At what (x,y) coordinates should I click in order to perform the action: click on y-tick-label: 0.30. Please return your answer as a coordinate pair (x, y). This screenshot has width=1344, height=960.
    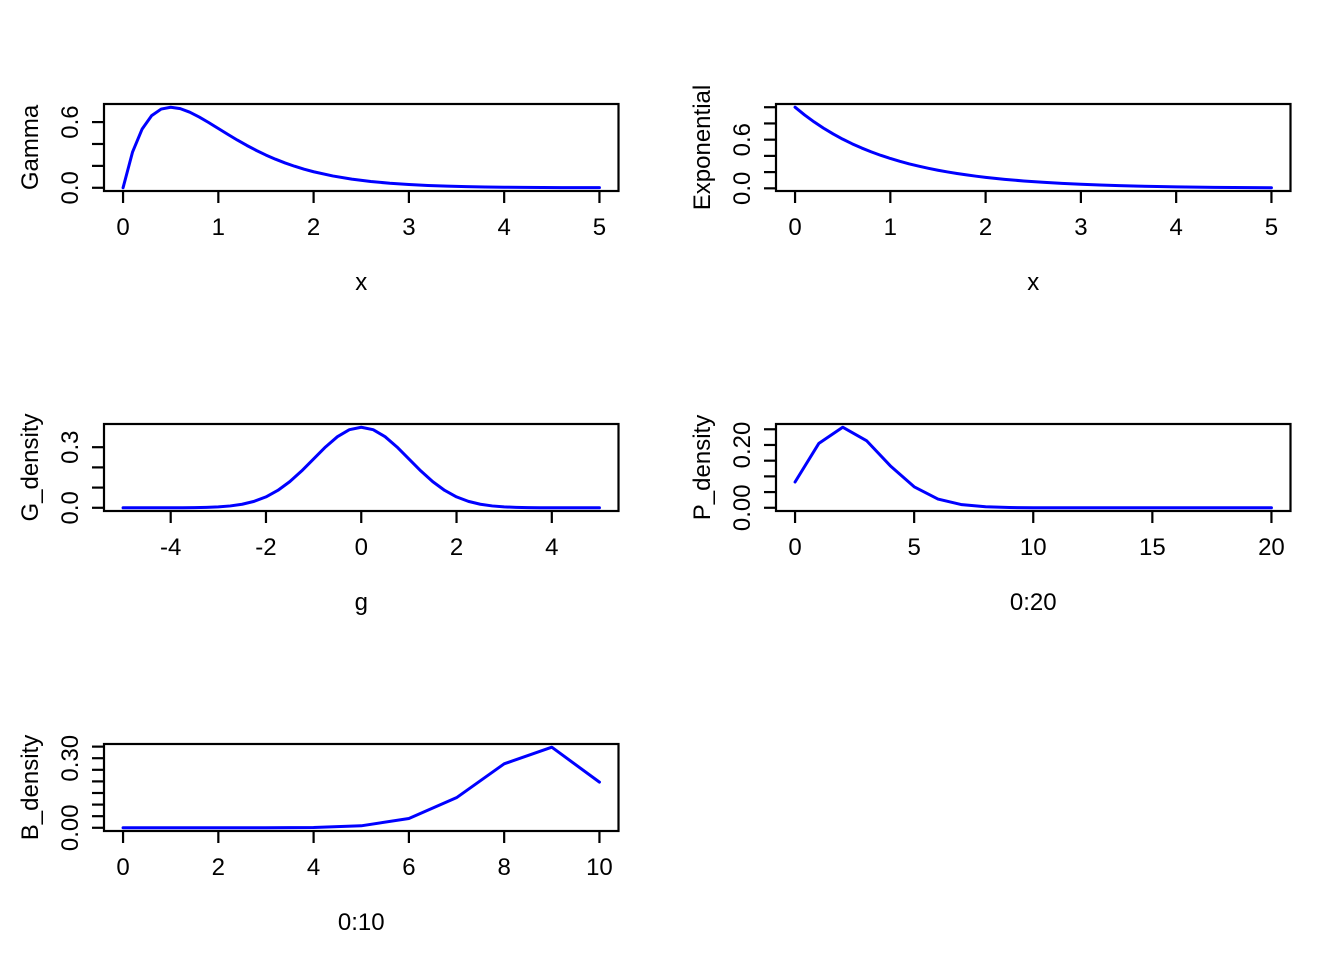
    Looking at the image, I should click on (70, 758).